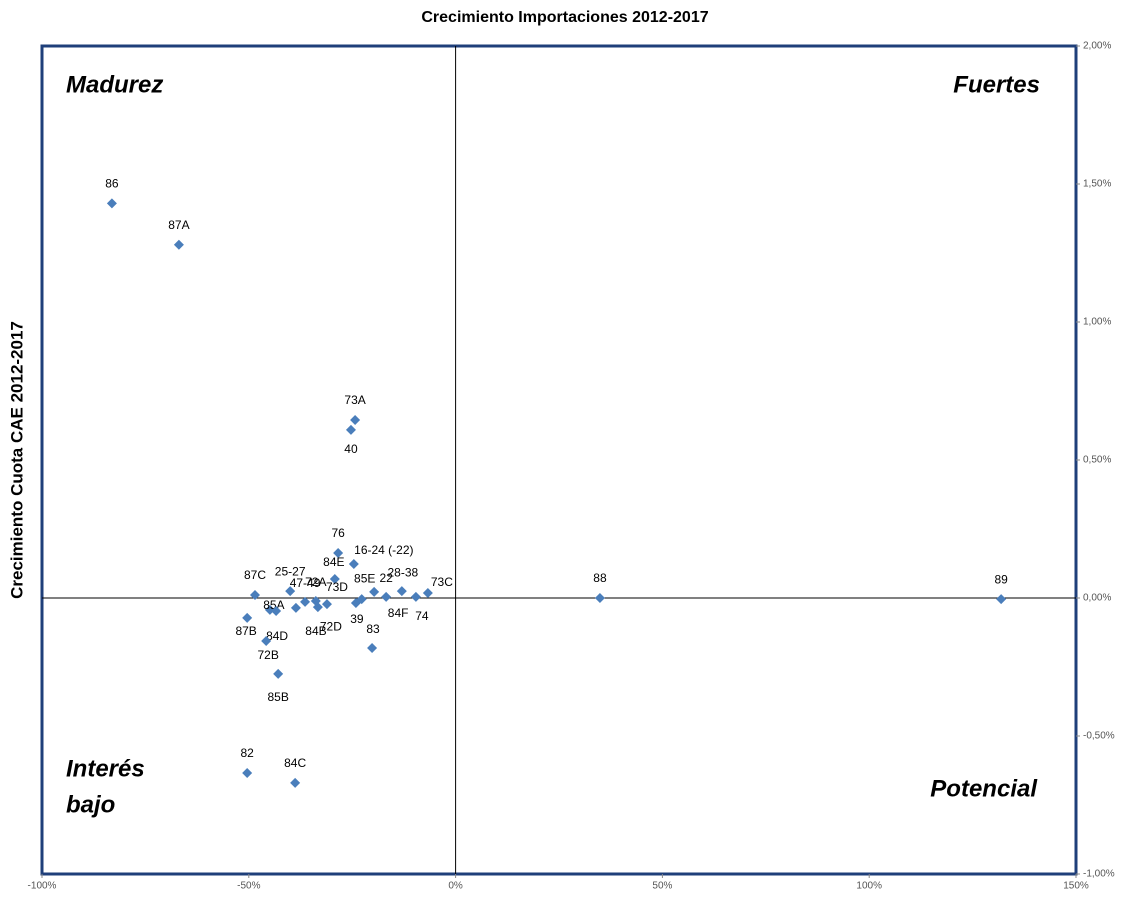  Describe the element at coordinates (351, 449) in the screenshot. I see `point-label: 40` at that location.